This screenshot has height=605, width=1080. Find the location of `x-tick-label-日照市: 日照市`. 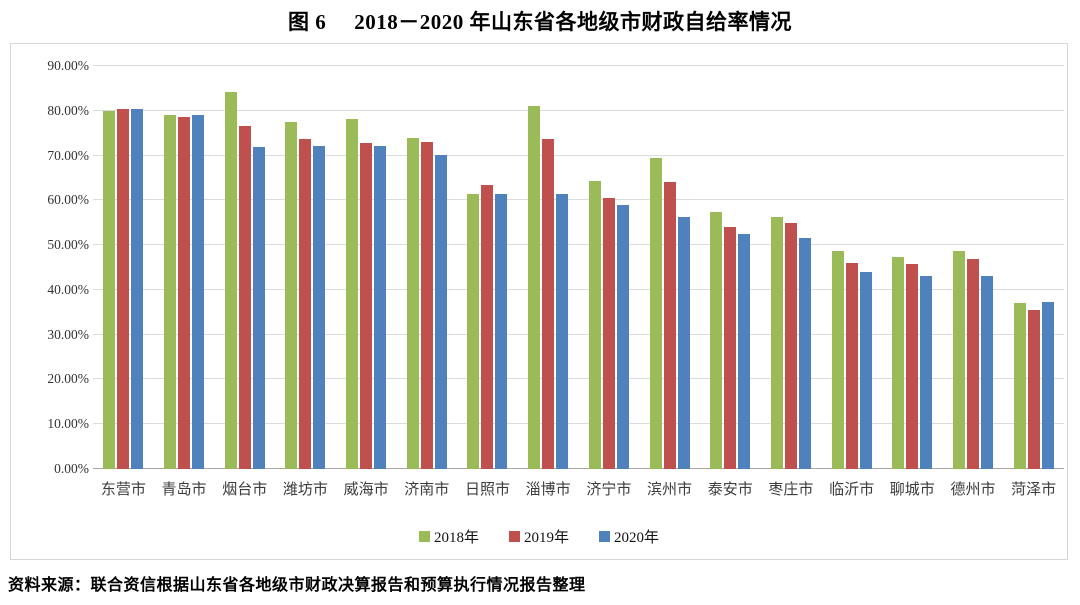

x-tick-label-日照市: 日照市 is located at coordinates (487, 490).